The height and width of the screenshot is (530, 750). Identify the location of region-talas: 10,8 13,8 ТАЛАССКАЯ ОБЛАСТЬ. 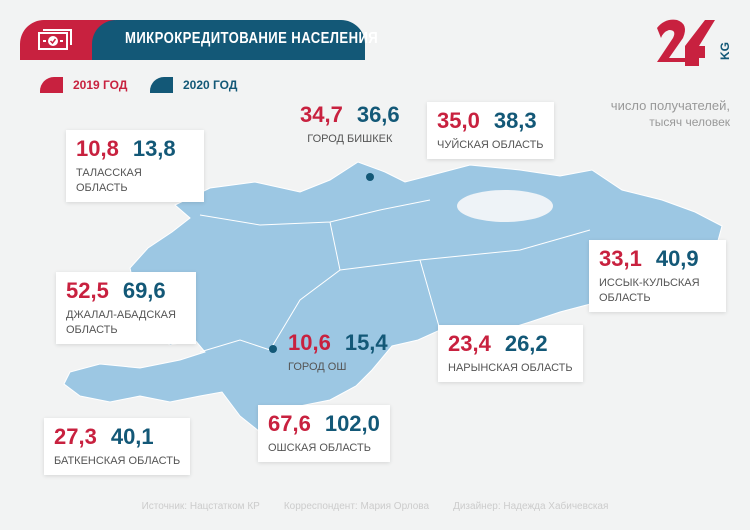
(135, 166).